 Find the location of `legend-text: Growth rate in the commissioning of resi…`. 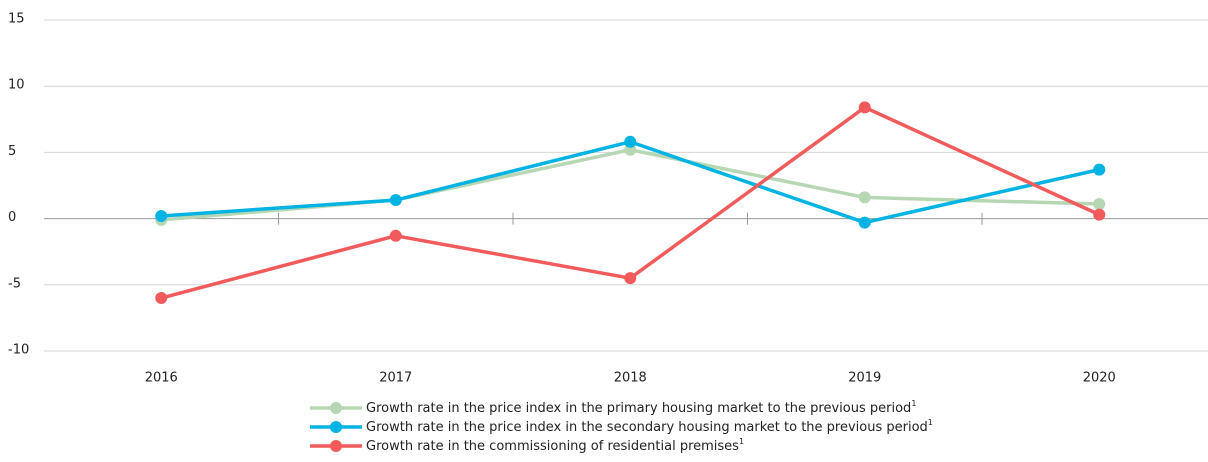

legend-text: Growth rate in the commissioning of resi… is located at coordinates (552, 446).